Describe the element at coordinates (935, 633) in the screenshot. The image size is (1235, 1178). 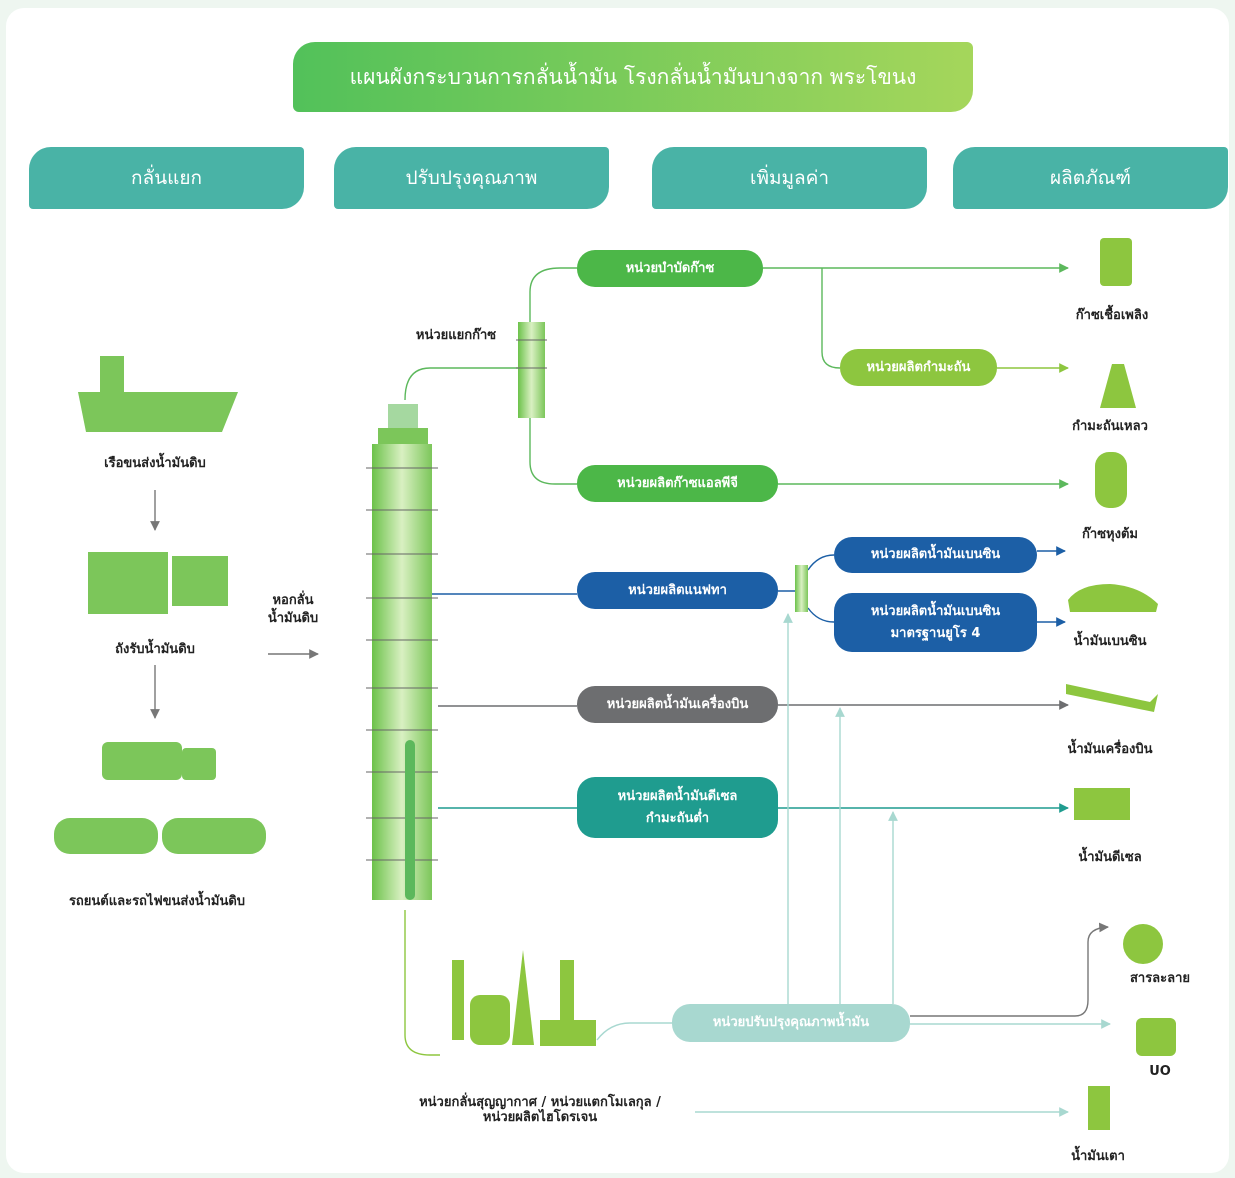
I see `unit-label: มาตรฐานยูโร 4` at that location.